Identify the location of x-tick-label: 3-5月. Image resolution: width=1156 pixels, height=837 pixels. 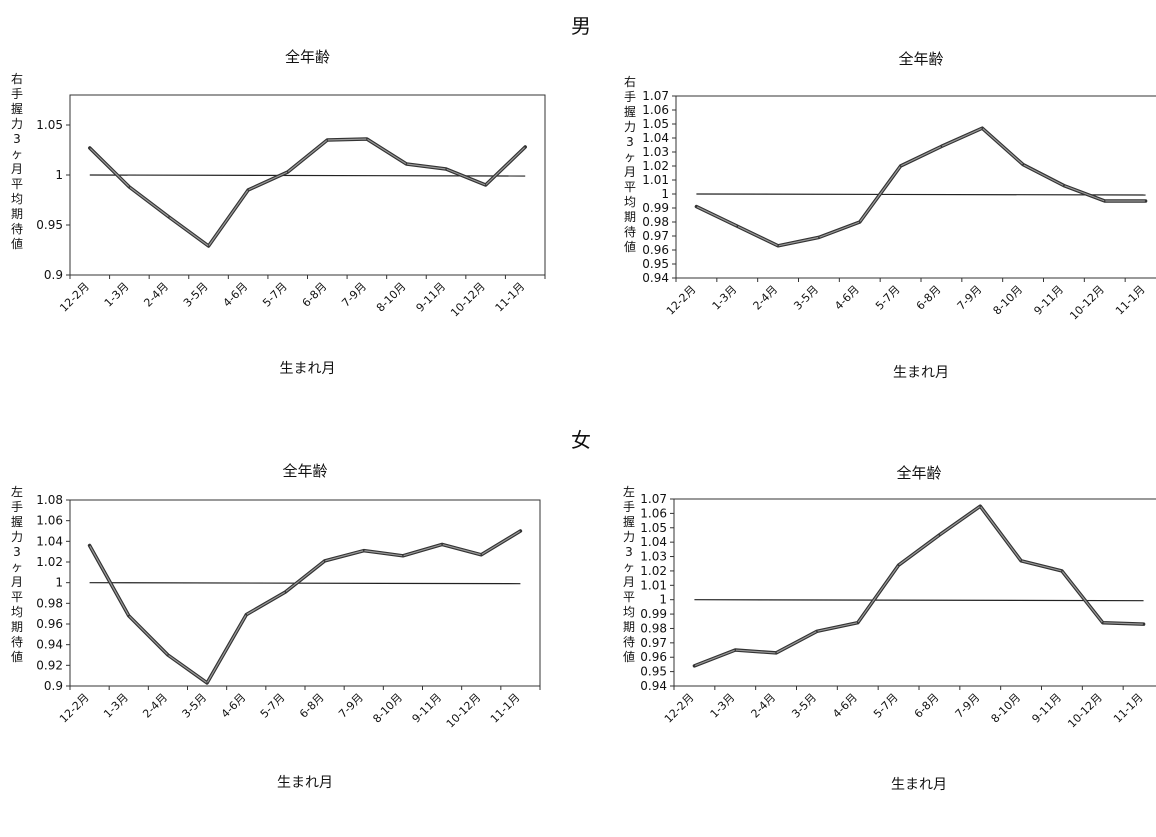
(806, 298).